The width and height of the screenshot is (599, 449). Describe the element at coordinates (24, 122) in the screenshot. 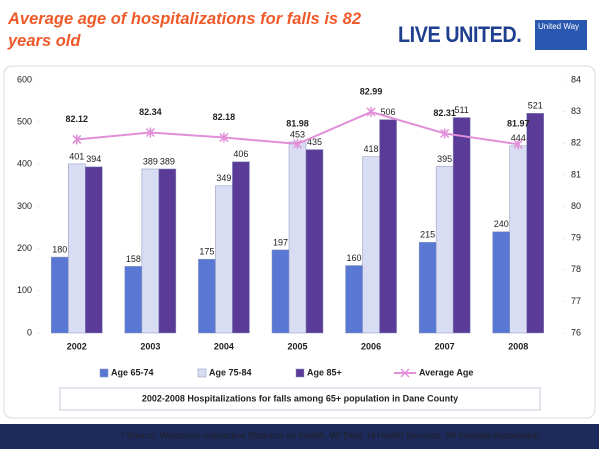

I see `y-tick-label: 500` at that location.